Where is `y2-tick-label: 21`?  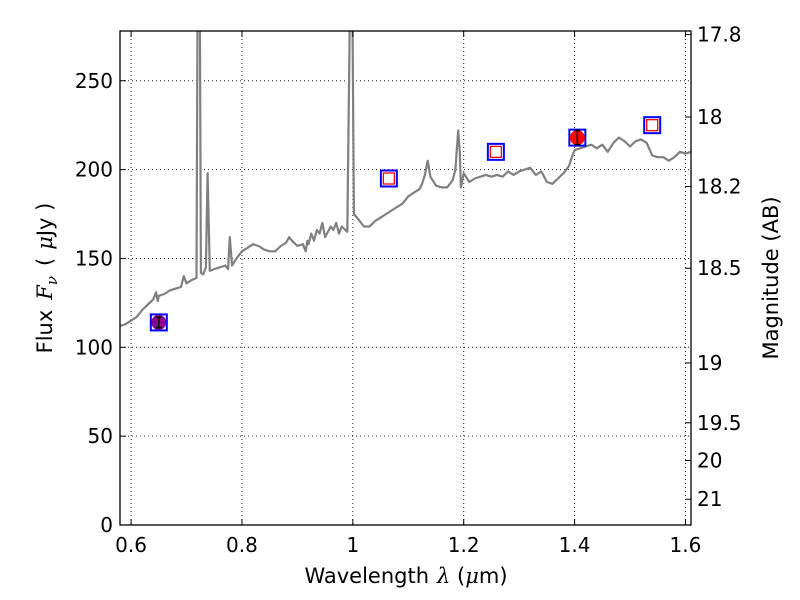
y2-tick-label: 21 is located at coordinates (709, 499).